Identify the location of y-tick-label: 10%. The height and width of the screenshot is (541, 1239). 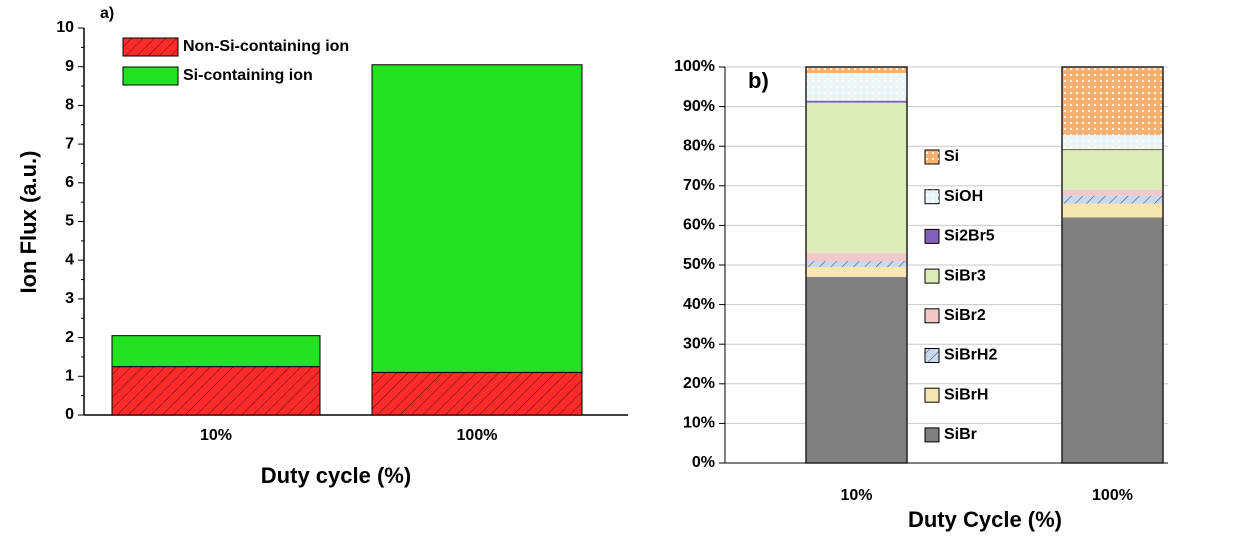
(699, 423).